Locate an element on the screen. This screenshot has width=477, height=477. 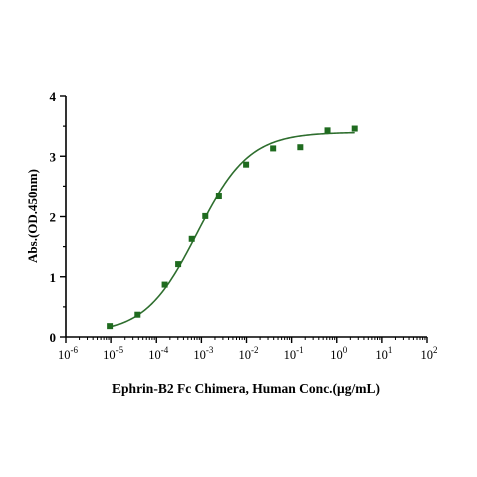
y-tick-label: 2 is located at coordinates (53, 217).